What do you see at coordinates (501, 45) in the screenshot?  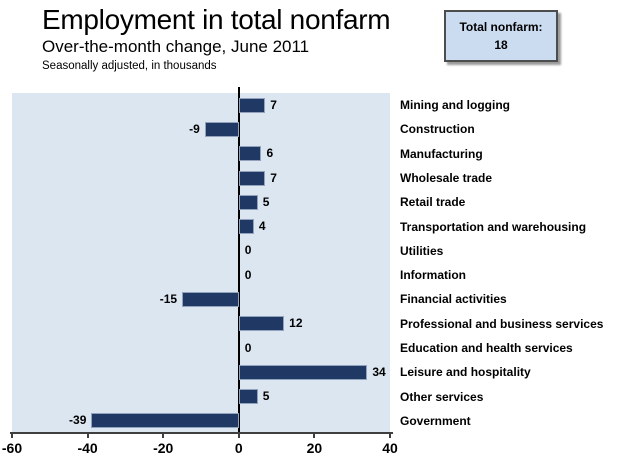 I see `total-nonfarm-value: 18` at bounding box center [501, 45].